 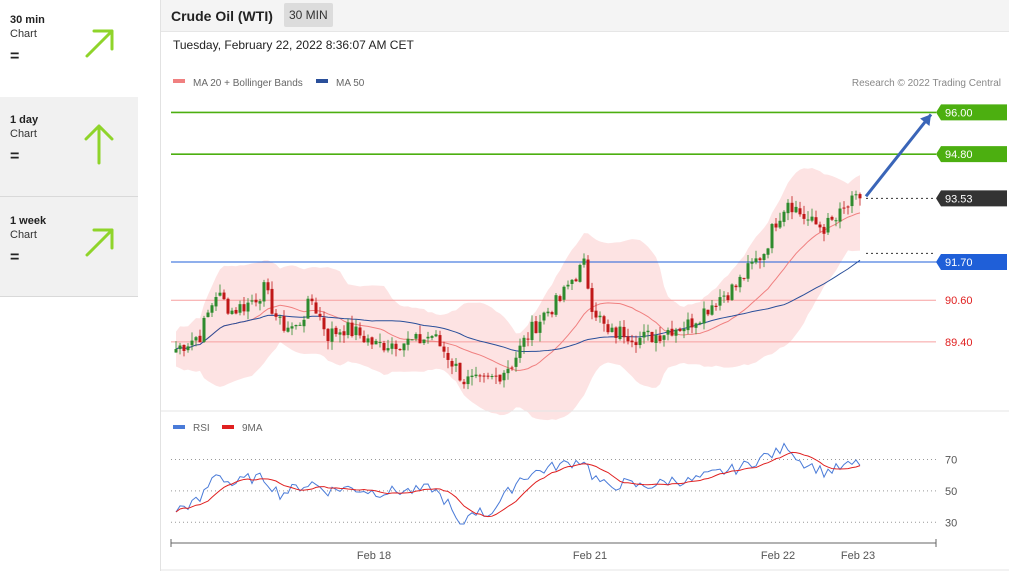 I want to click on level-badge-96.00, so click(x=971, y=112).